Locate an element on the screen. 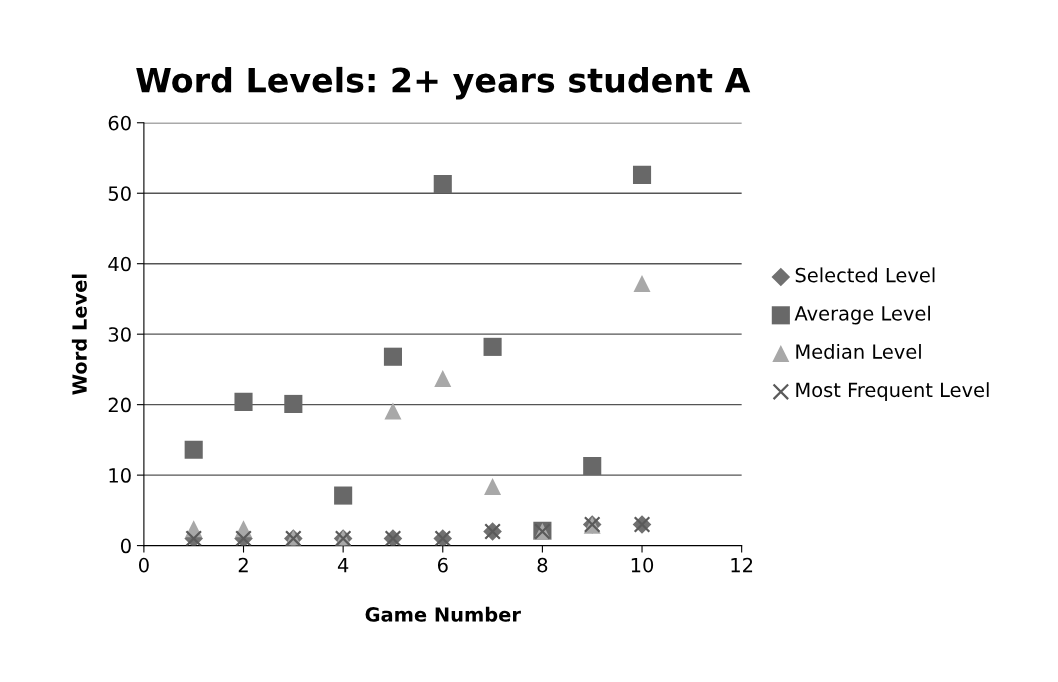  chart-title: Word Levels: 2+ years student A is located at coordinates (443, 83).